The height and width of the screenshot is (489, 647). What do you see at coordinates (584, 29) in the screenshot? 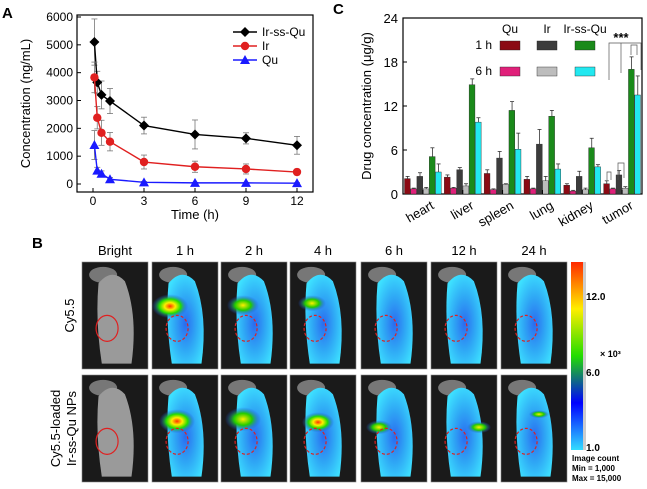
I see `legend-col-header: Ir-ss-Qu` at bounding box center [584, 29].